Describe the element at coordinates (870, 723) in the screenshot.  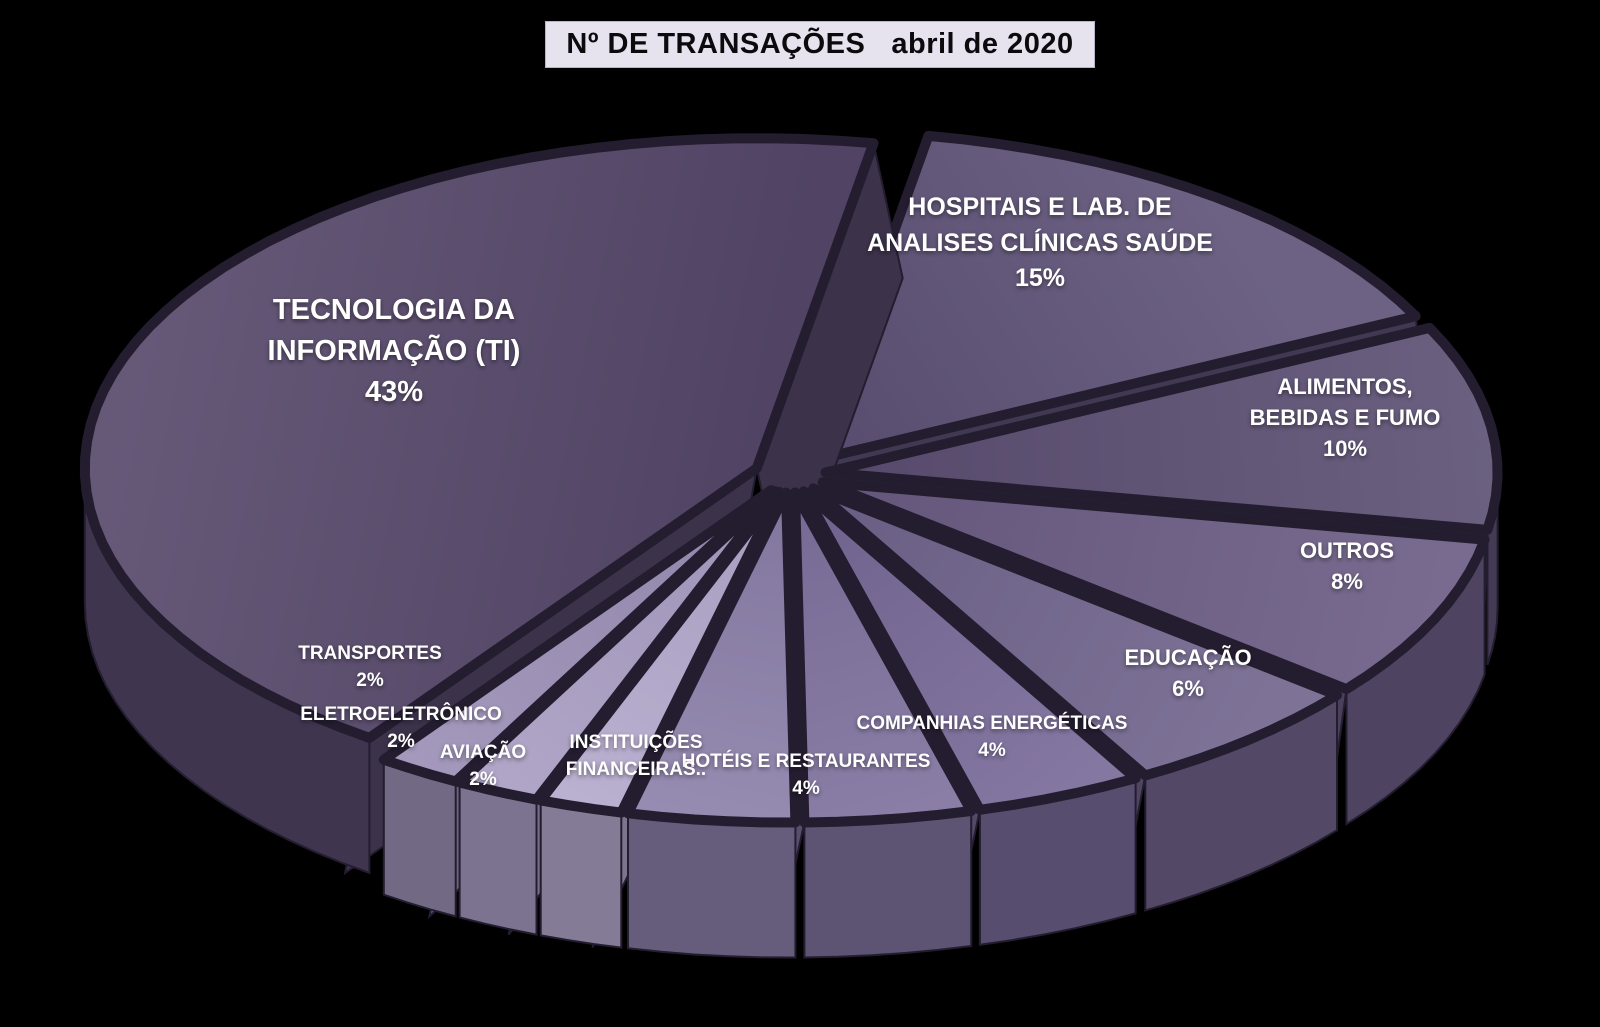
I see `pie-slice-hoteis` at that location.